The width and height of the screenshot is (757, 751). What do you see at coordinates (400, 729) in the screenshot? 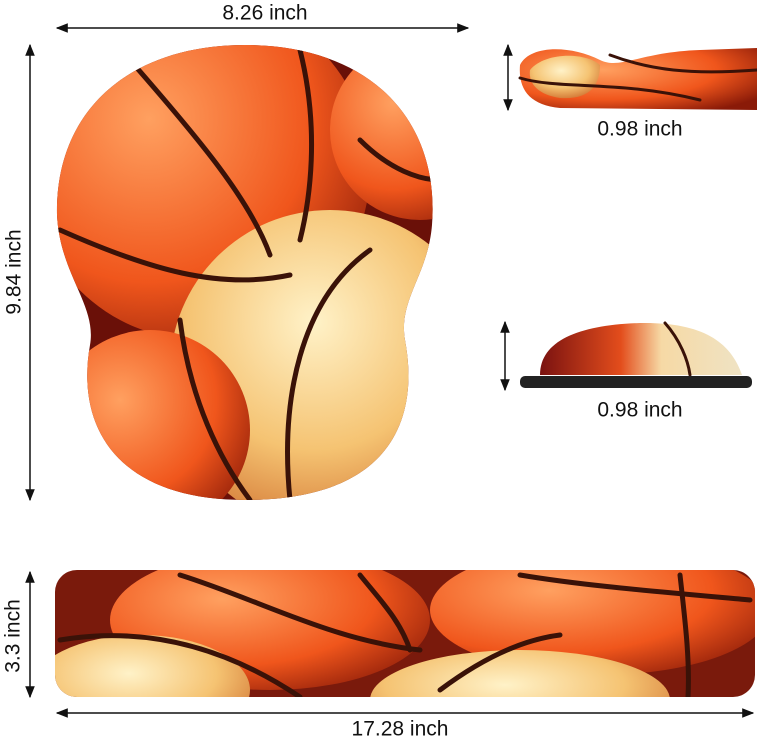
I see `dimension-label: 17.28 inch` at bounding box center [400, 729].